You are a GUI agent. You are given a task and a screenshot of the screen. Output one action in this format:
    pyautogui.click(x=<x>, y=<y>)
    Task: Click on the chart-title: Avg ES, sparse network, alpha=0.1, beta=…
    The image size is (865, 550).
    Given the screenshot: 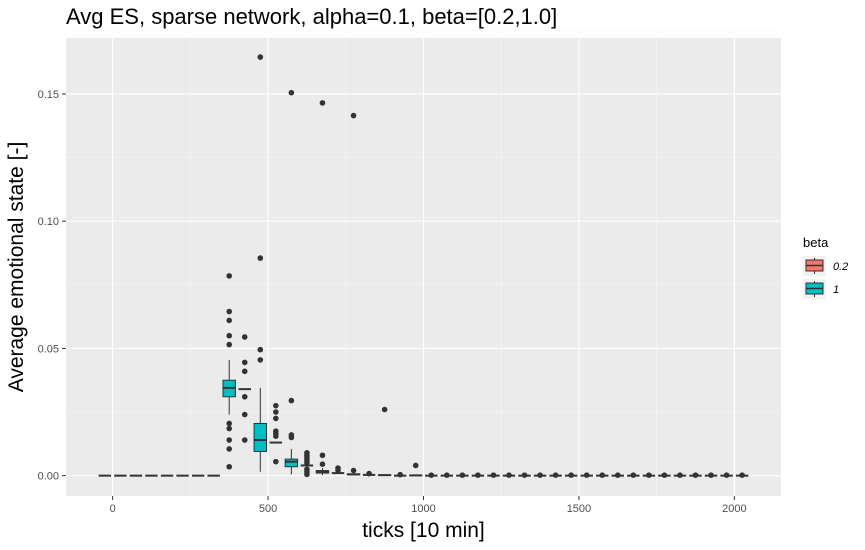 What is the action you would take?
    pyautogui.click(x=311, y=16)
    